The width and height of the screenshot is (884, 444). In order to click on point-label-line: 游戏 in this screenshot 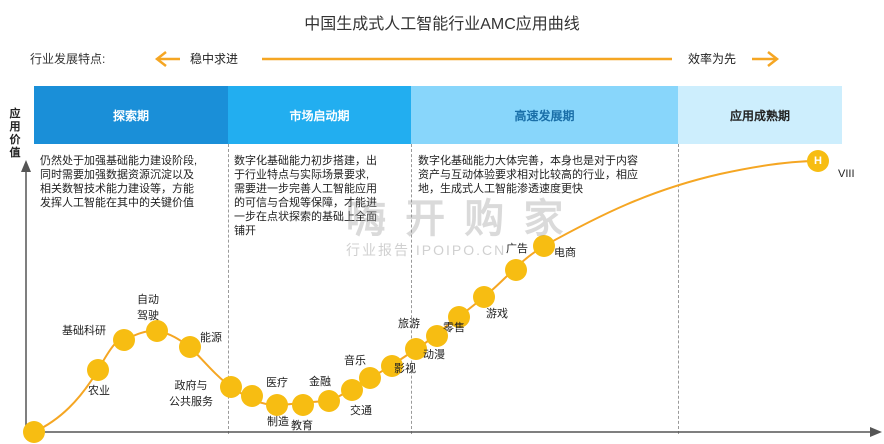, I will do `click(497, 314)`.